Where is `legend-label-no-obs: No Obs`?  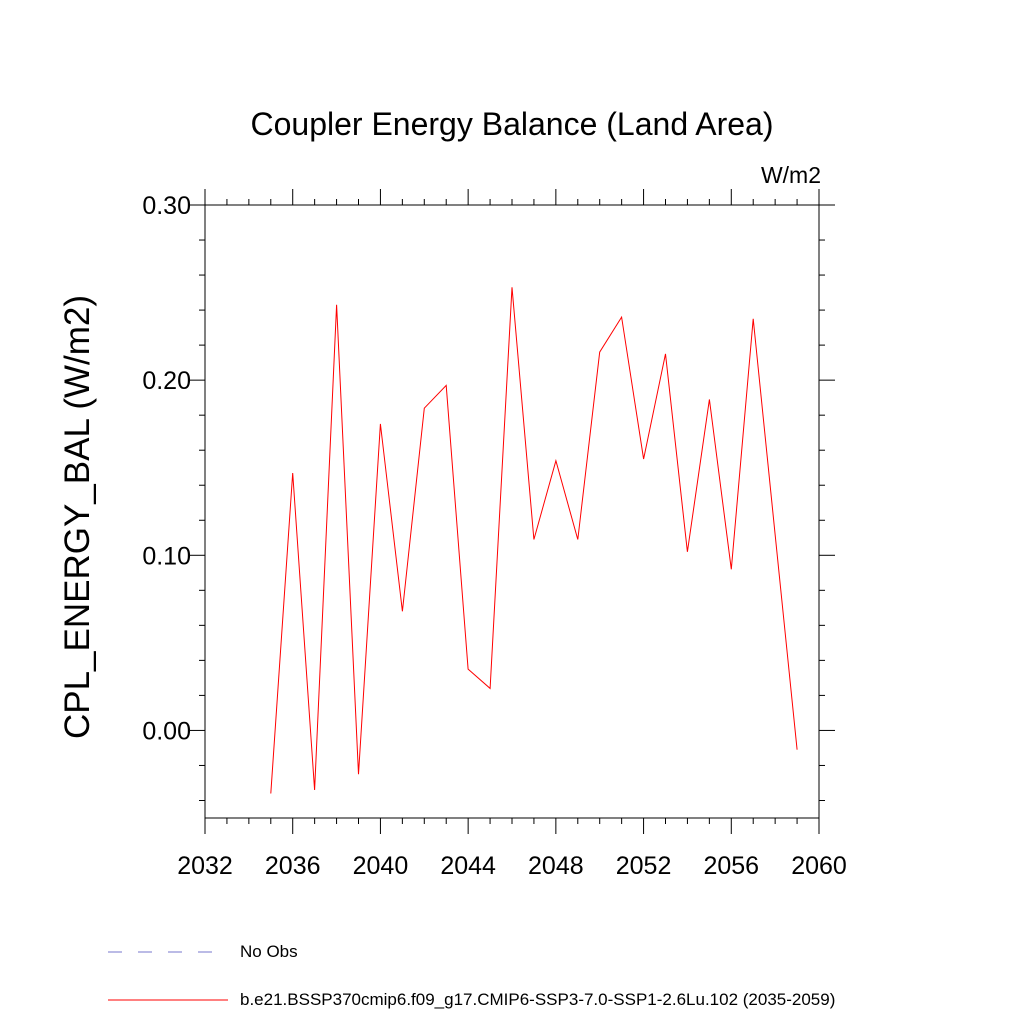
legend-label-no-obs: No Obs is located at coordinates (269, 951).